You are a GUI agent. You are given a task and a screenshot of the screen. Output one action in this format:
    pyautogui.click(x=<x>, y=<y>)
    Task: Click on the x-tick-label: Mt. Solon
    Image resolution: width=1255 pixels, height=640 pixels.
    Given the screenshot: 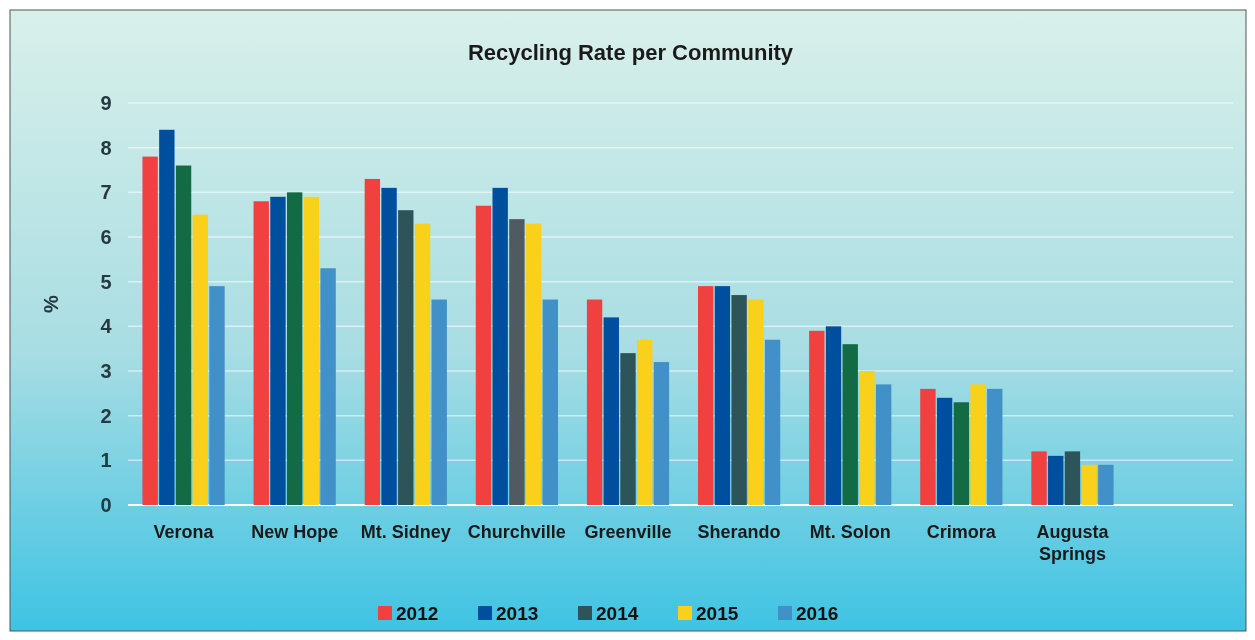 What is the action you would take?
    pyautogui.click(x=850, y=532)
    